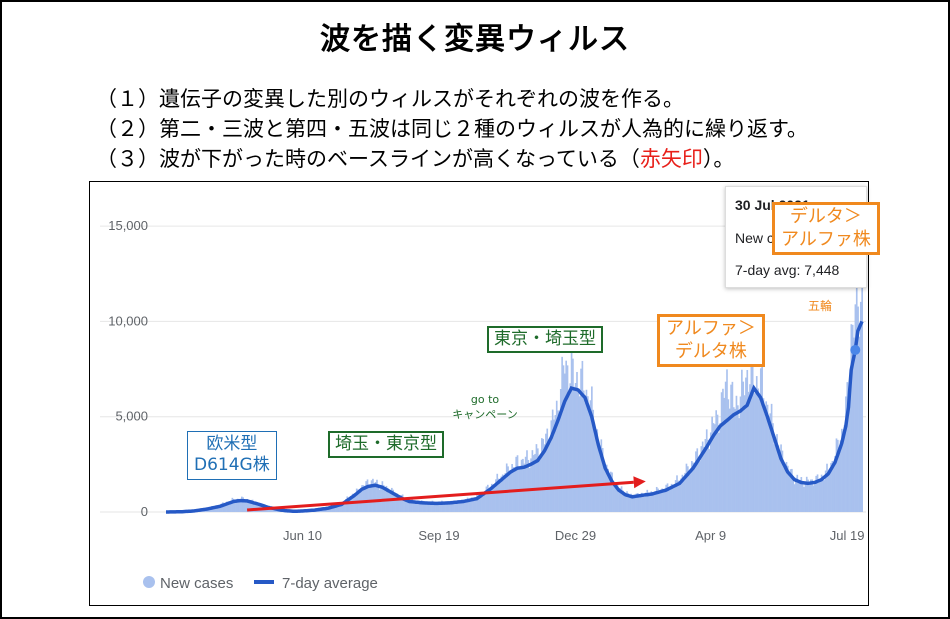 The height and width of the screenshot is (619, 950). Describe the element at coordinates (232, 465) in the screenshot. I see `annotation-wave1-line2: D614G株` at that location.